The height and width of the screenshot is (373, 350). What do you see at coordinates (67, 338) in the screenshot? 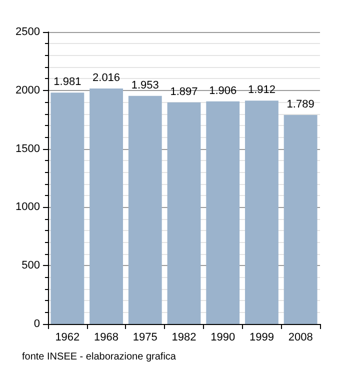
I see `x-tick-label: 1962` at bounding box center [67, 338].